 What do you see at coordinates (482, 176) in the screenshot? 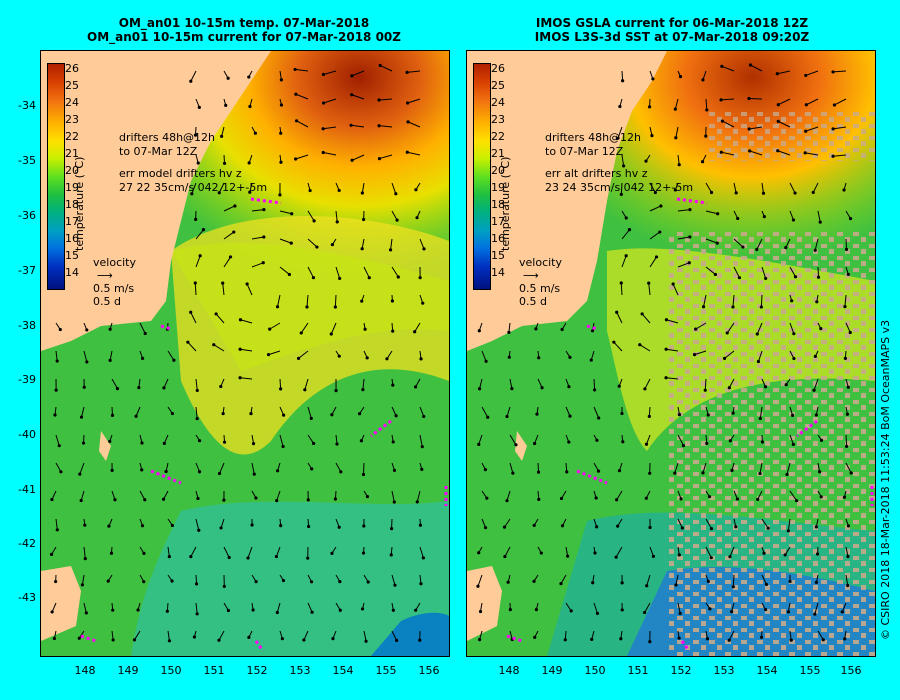
I see `colorbar` at bounding box center [482, 176].